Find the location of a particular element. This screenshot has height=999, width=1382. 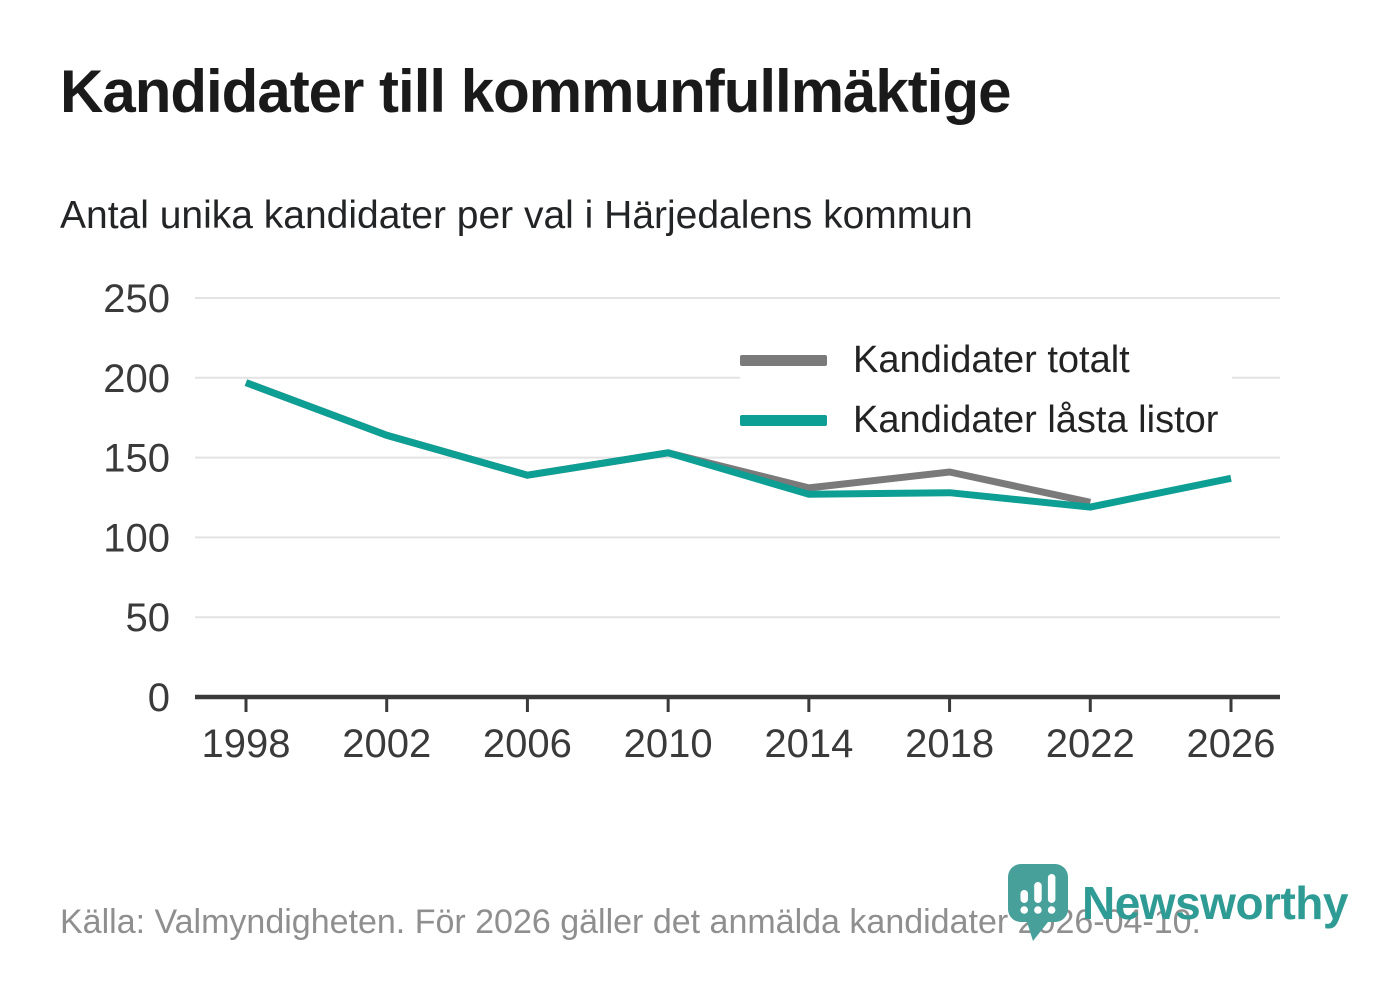

newsworthy-logo: Newsworthy is located at coordinates (1178, 902).